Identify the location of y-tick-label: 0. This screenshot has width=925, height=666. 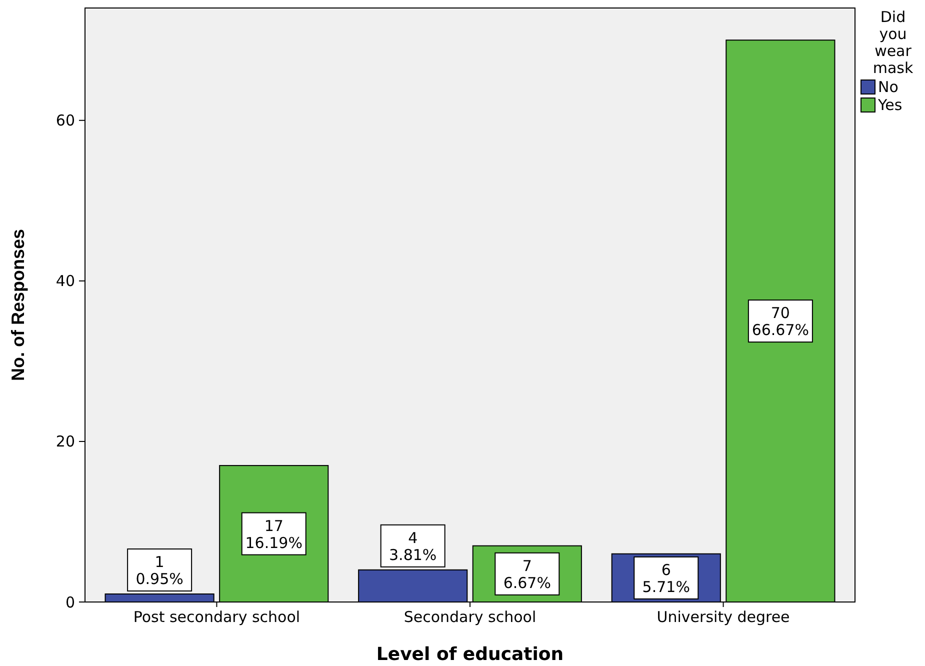
(70, 602).